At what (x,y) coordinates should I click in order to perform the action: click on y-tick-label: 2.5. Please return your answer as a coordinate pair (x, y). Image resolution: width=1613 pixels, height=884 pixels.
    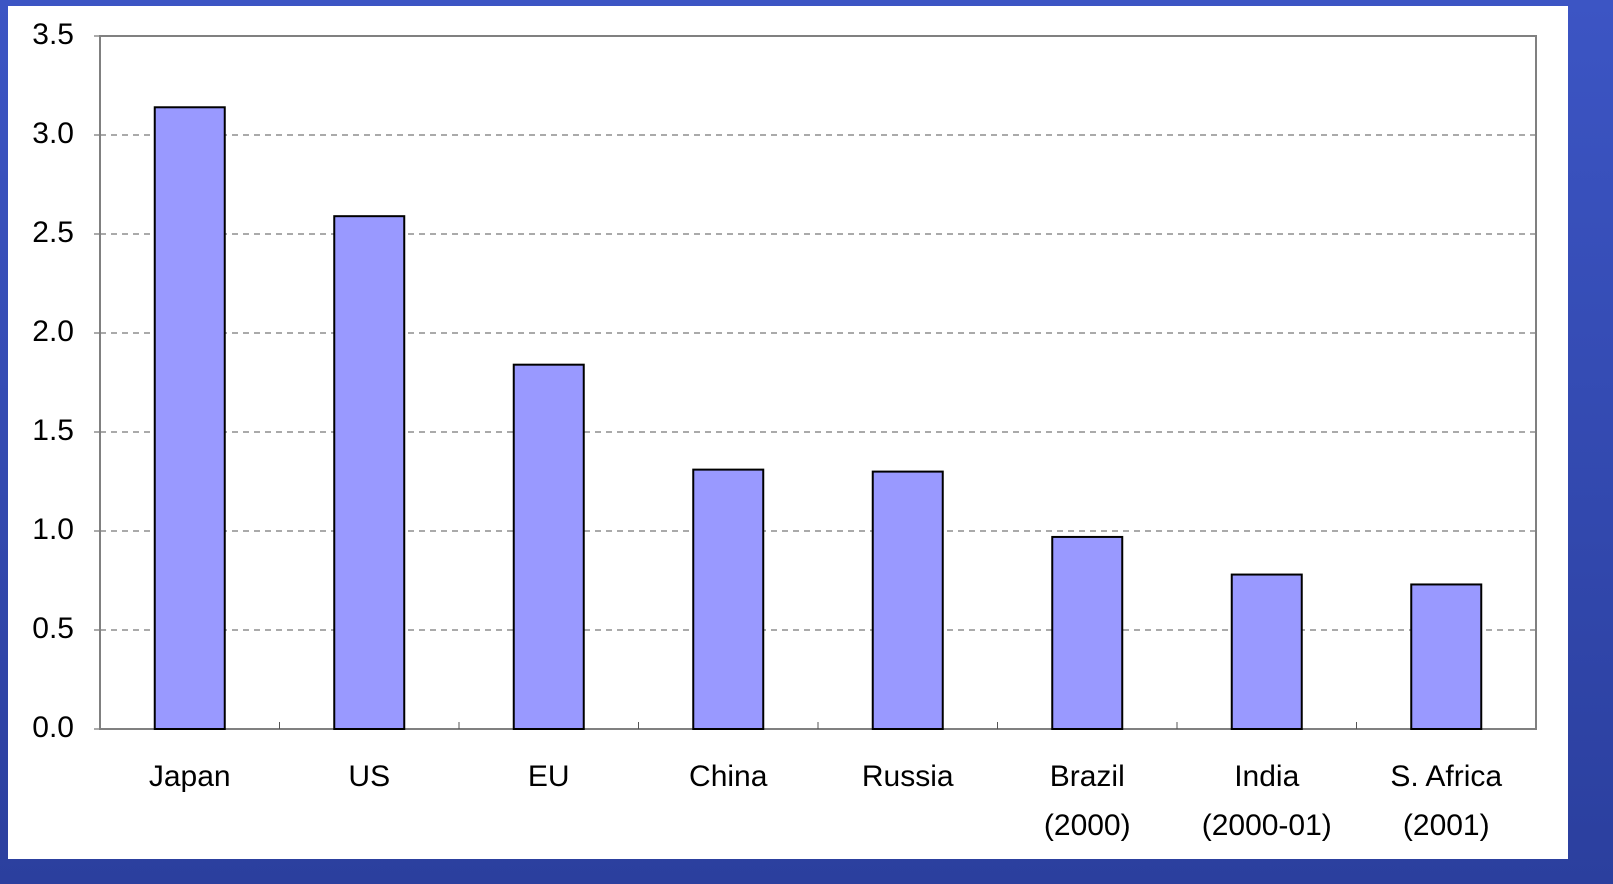
    Looking at the image, I should click on (53, 232).